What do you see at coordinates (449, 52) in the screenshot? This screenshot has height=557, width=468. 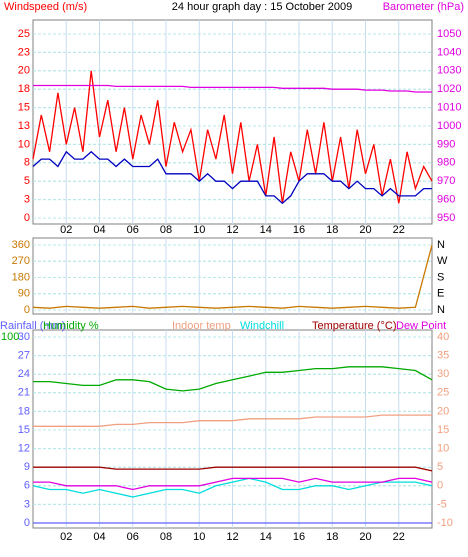 I see `y2-tick-label: 1040` at bounding box center [449, 52].